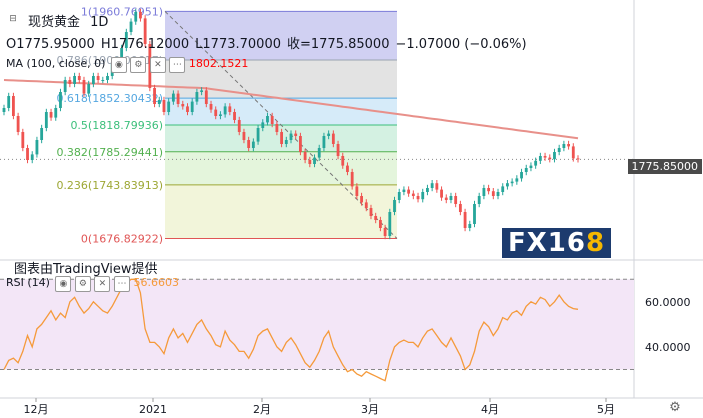 This screenshot has height=418, width=703. What do you see at coordinates (675, 407) in the screenshot?
I see `settings-gear-icon: ⚙` at bounding box center [675, 407].